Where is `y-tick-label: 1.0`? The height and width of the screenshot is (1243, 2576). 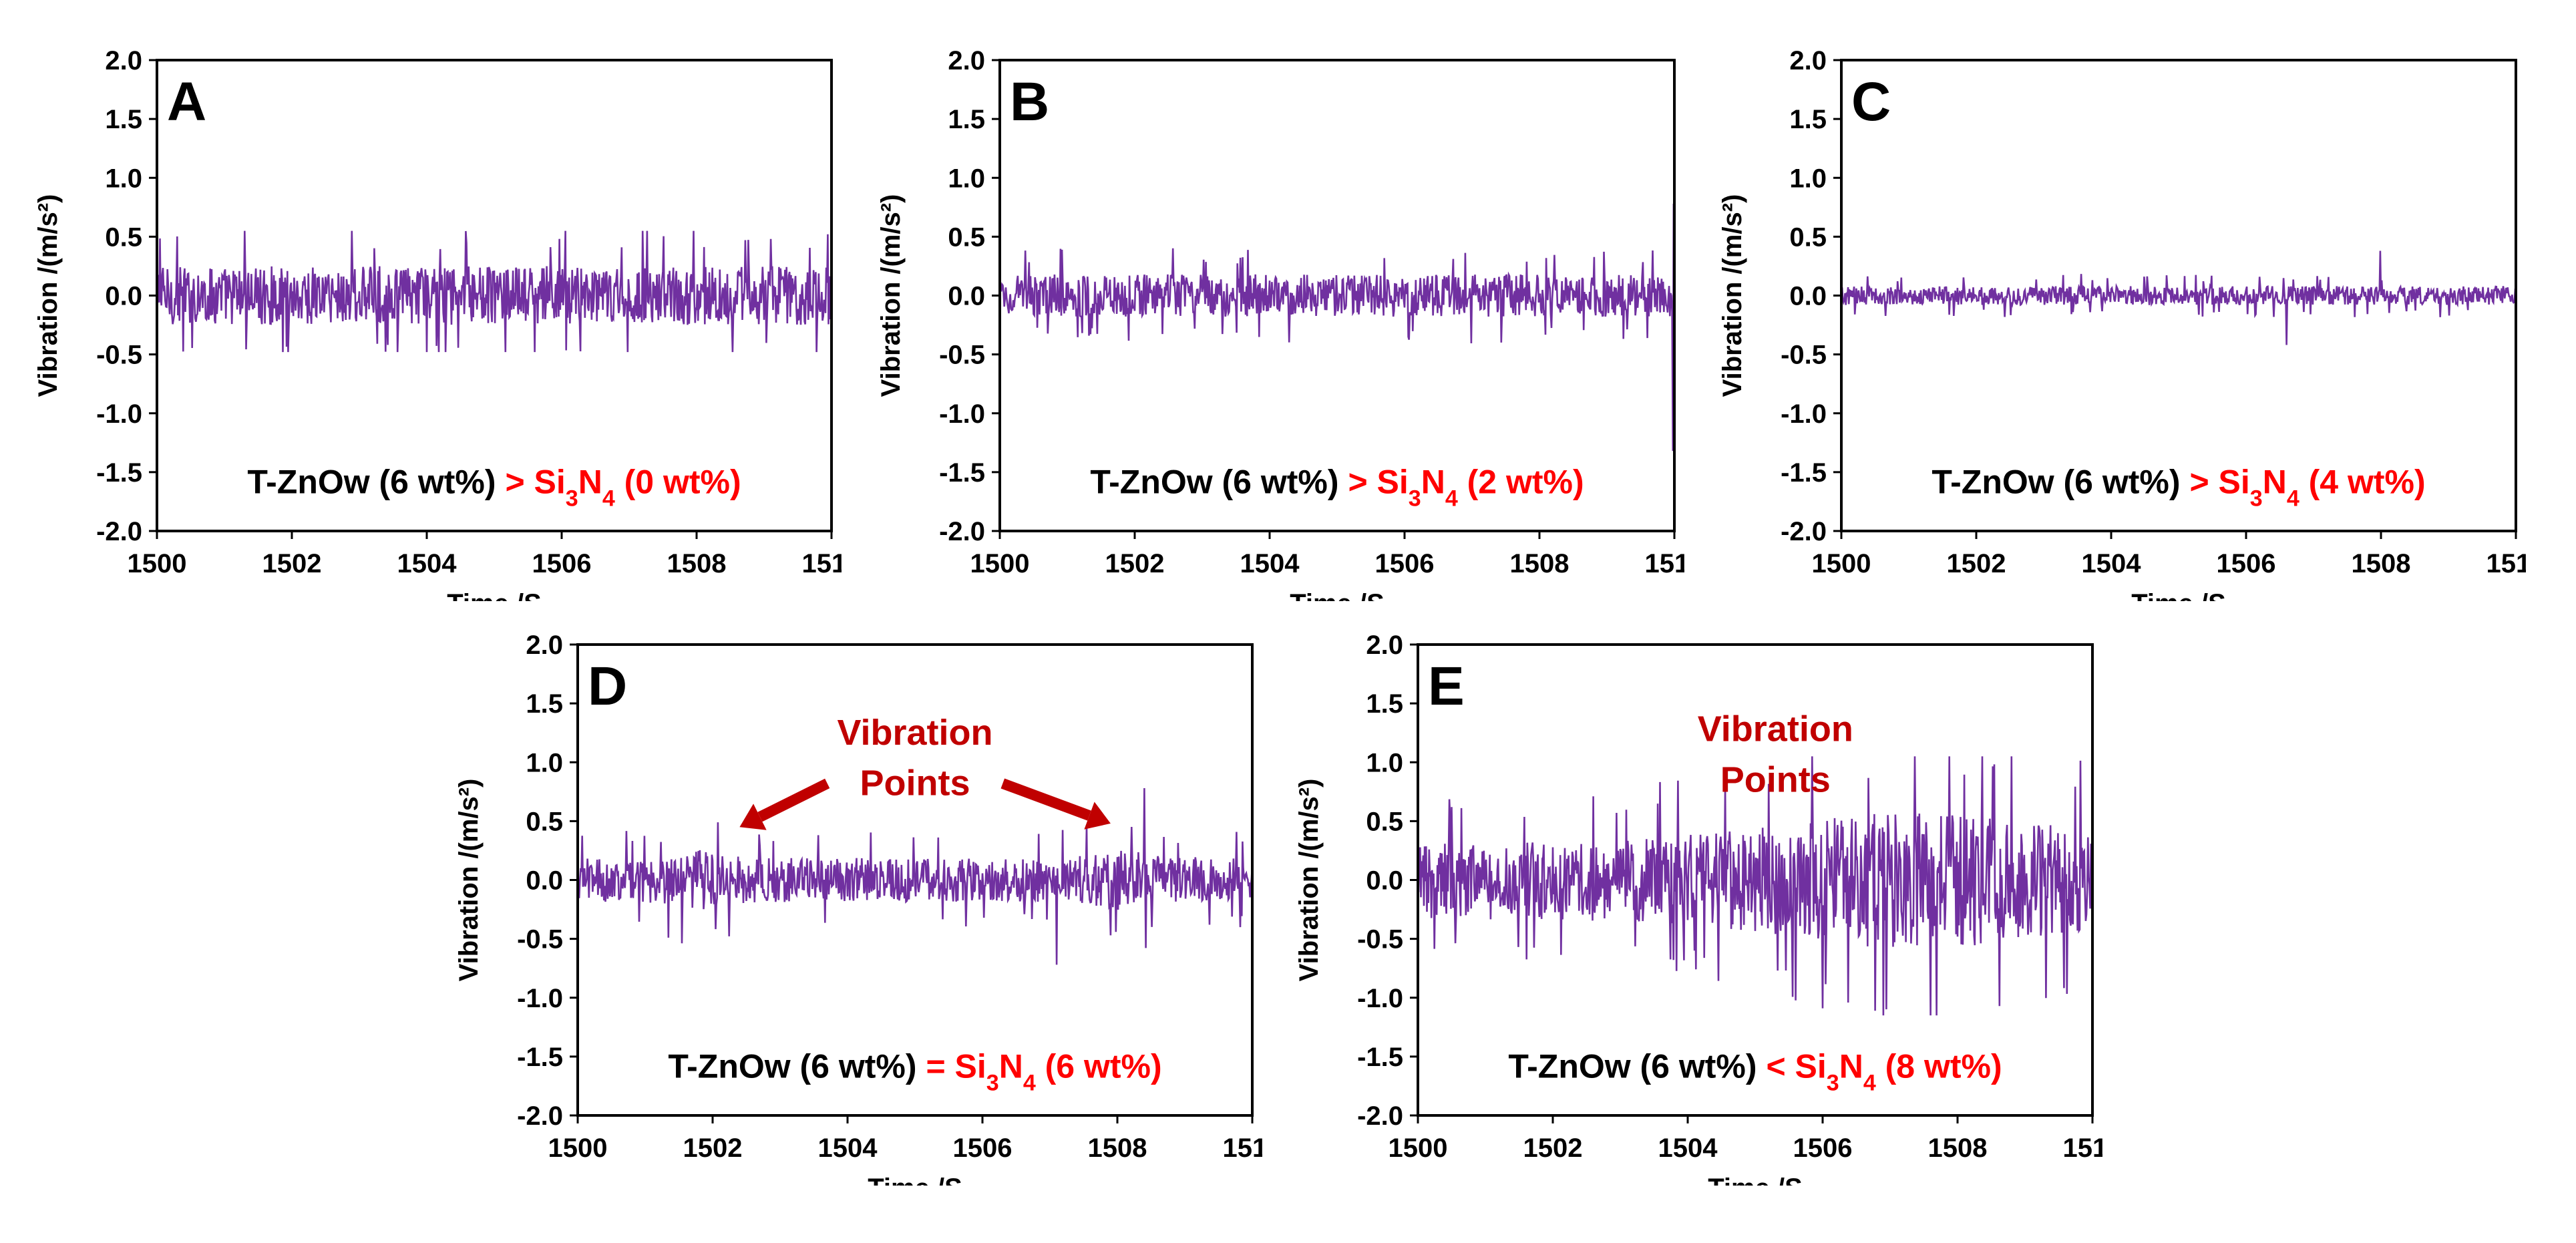
y-tick-label: 1.0 is located at coordinates (544, 762).